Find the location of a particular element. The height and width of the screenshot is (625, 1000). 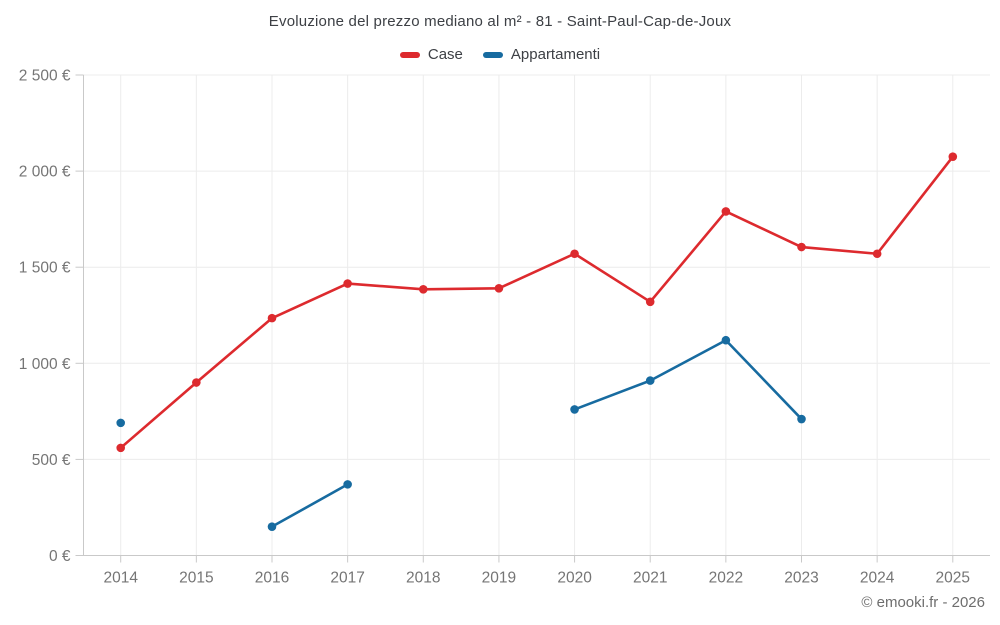

legend-swatch-appartamenti is located at coordinates (492, 54).